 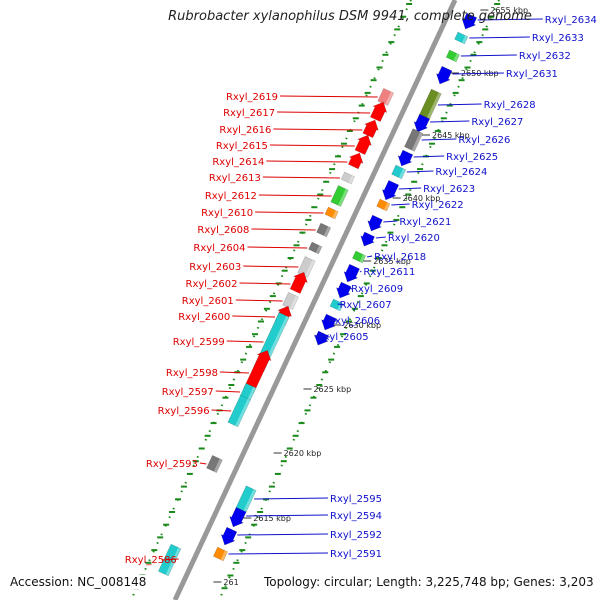 I want to click on gene-label-rxyl-2612: Rxyl_2612, so click(x=231, y=196).